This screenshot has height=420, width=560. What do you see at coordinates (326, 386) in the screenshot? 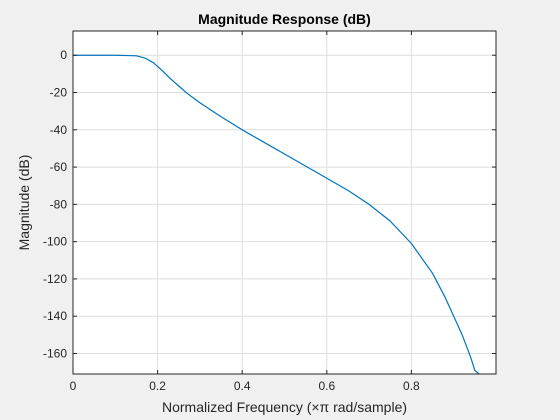
I see `x-tick-label: 0.6` at bounding box center [326, 386].